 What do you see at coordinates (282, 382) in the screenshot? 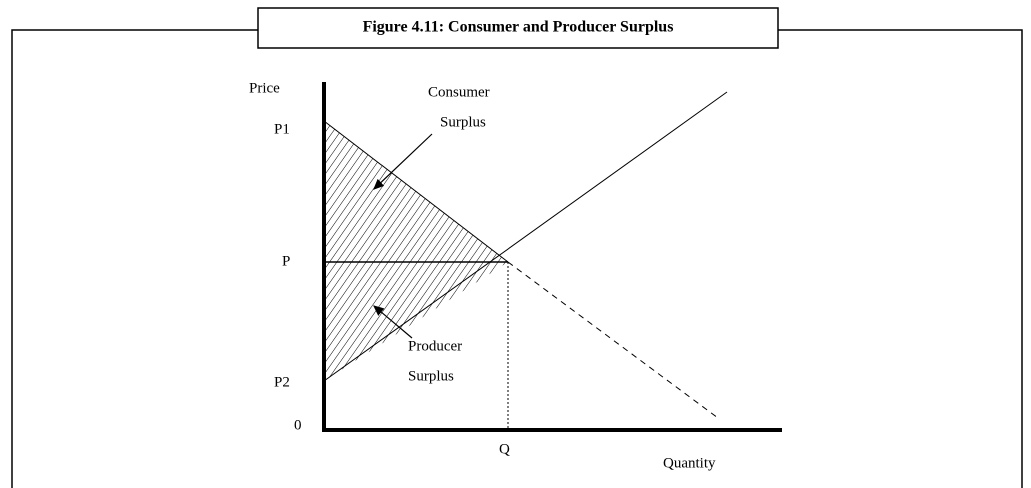
I see `price-label: P2` at bounding box center [282, 382].